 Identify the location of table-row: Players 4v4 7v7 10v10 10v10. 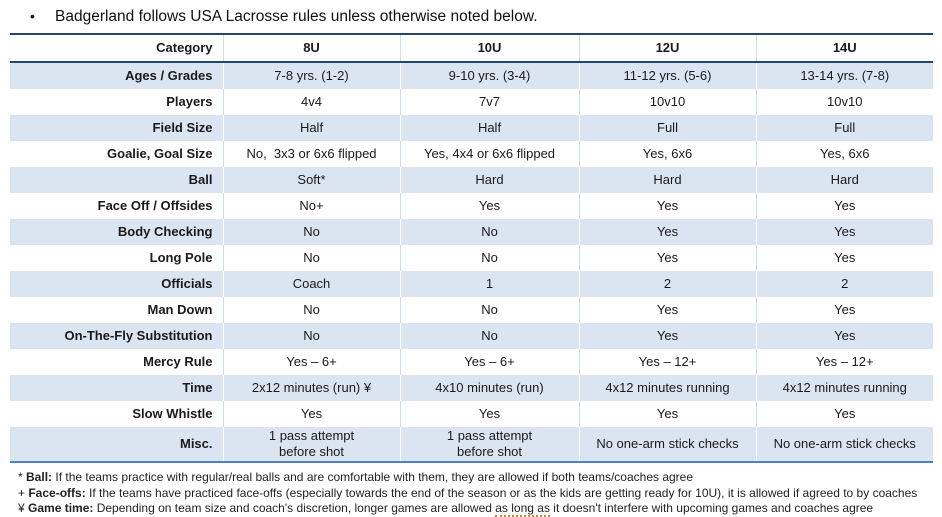
(471, 102).